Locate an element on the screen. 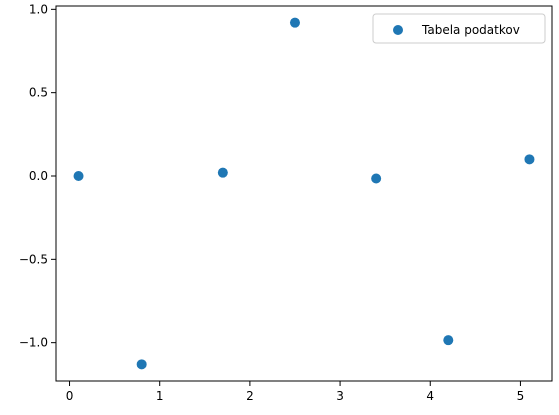 This screenshot has height=415, width=559. x-tick-label: 0 is located at coordinates (70, 396).